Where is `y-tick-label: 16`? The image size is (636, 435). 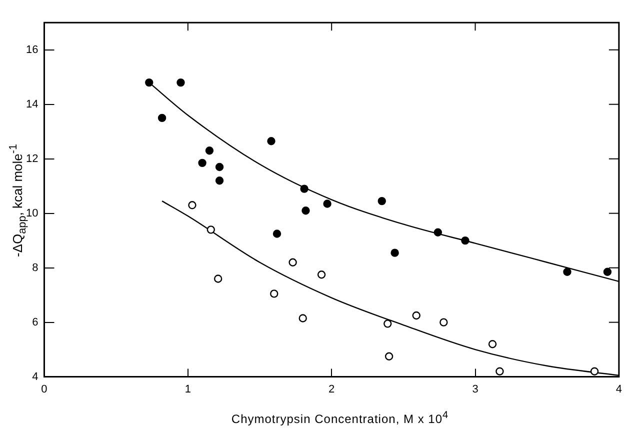 y-tick-label: 16 is located at coordinates (32, 50).